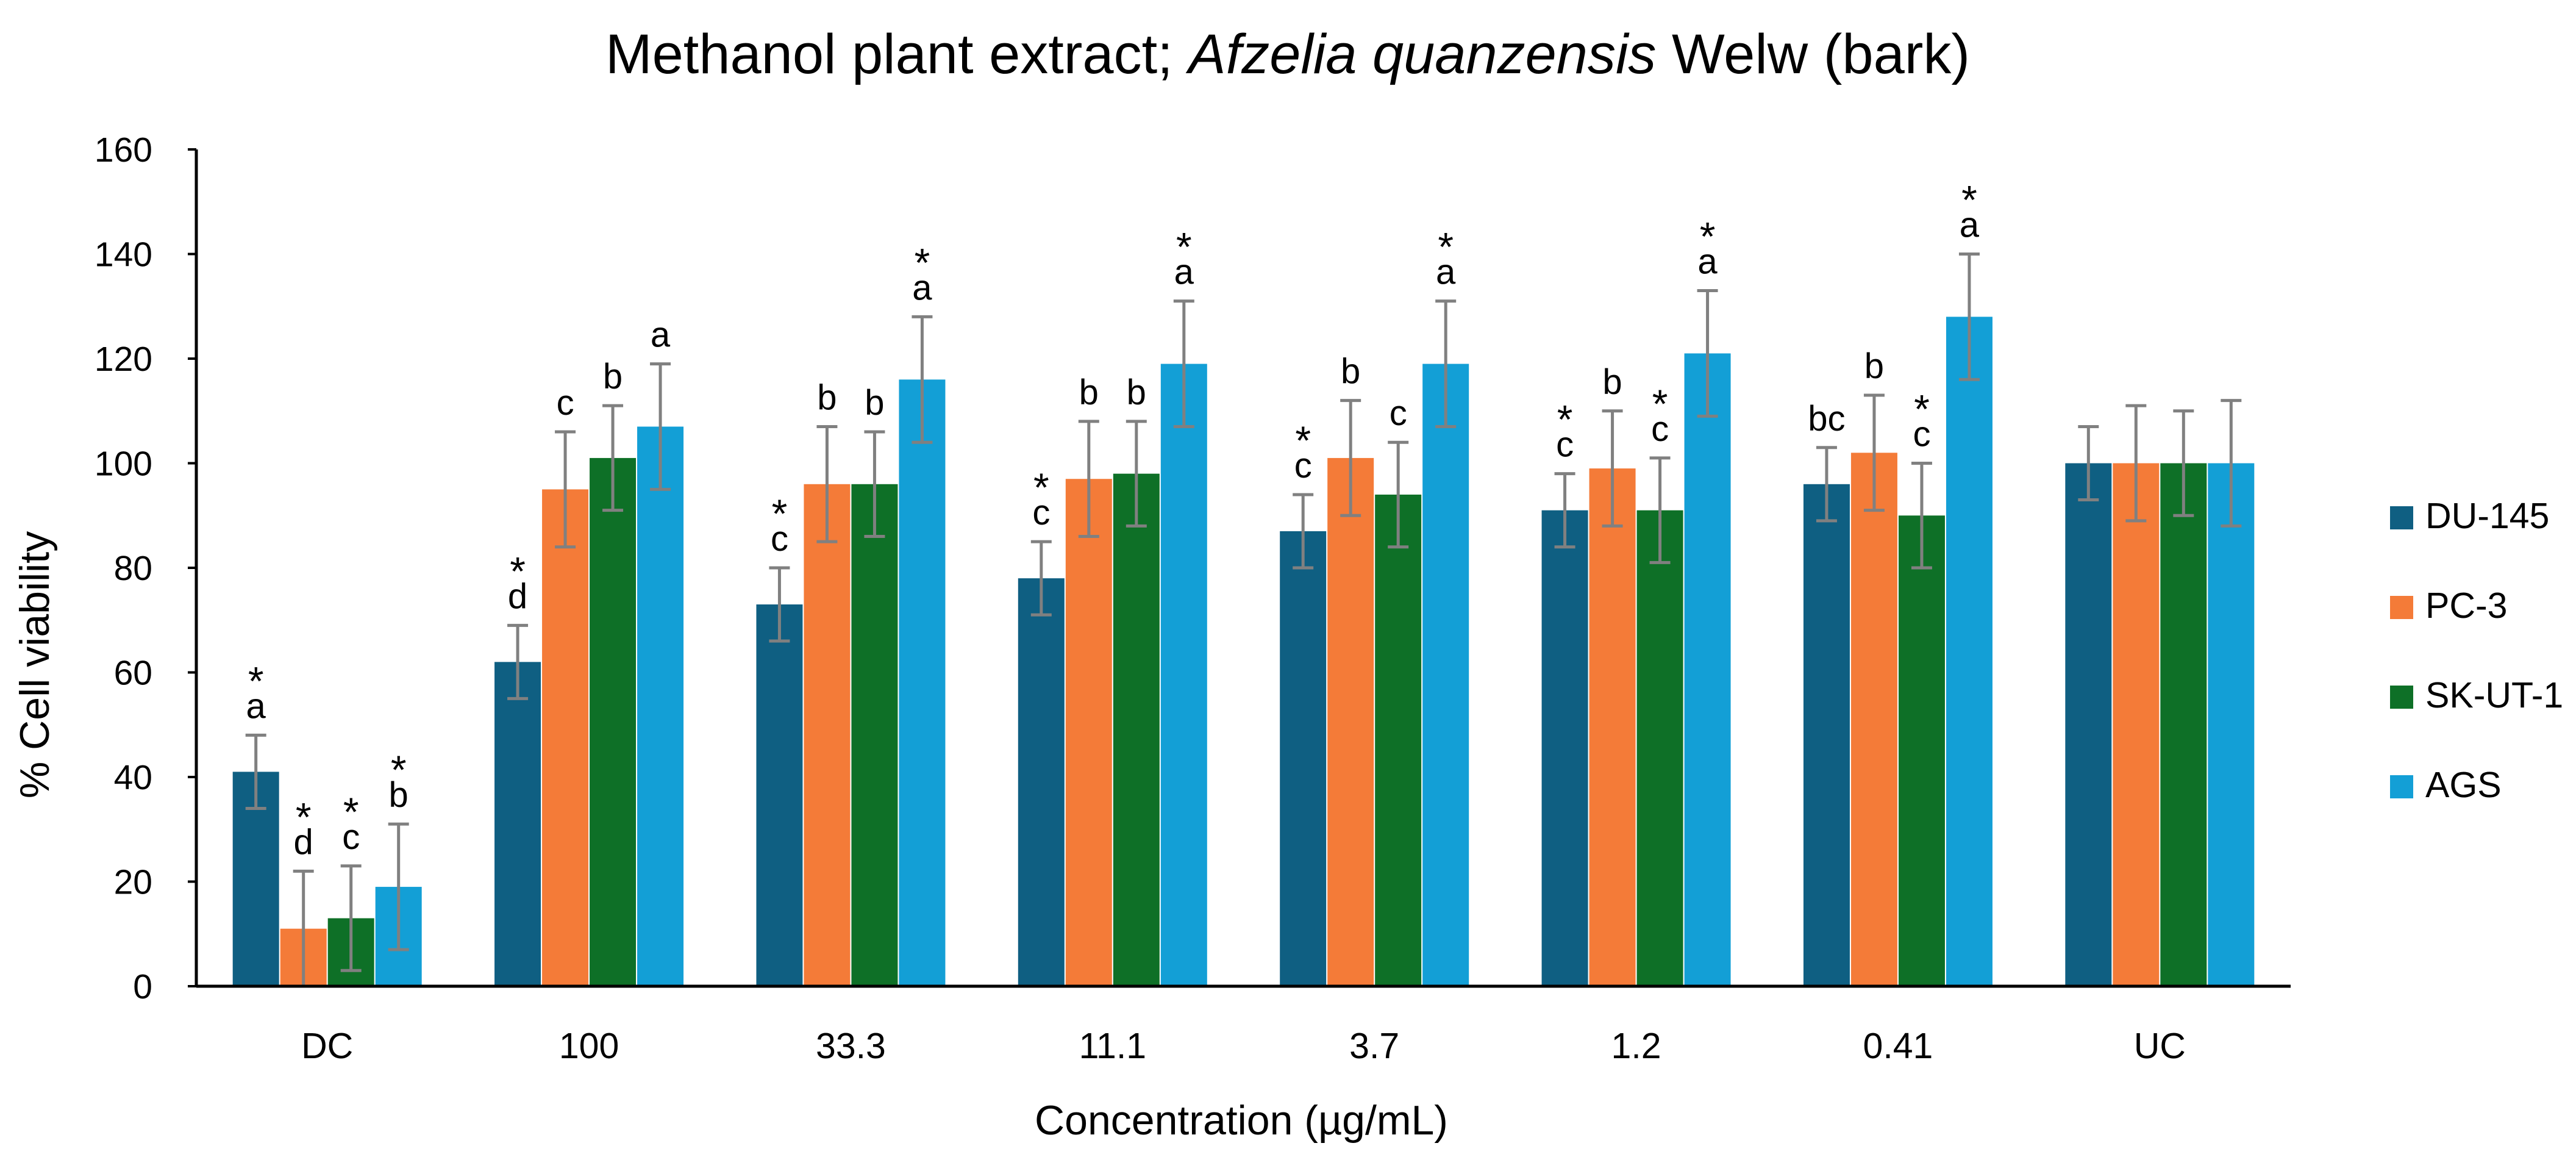 The height and width of the screenshot is (1157, 2576). Describe the element at coordinates (2487, 516) in the screenshot. I see `legend-label-du-145: DU-145` at that location.